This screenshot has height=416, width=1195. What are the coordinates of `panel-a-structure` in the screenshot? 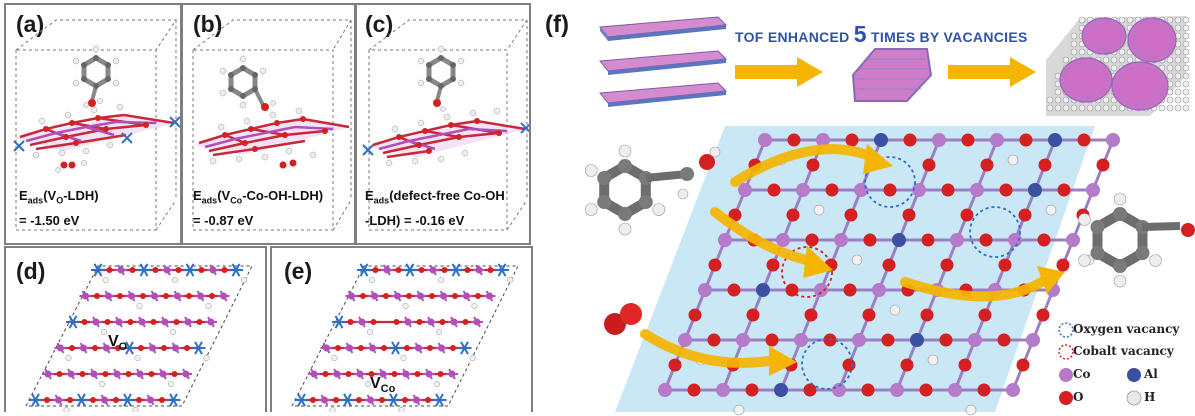 It's located at (96, 125).